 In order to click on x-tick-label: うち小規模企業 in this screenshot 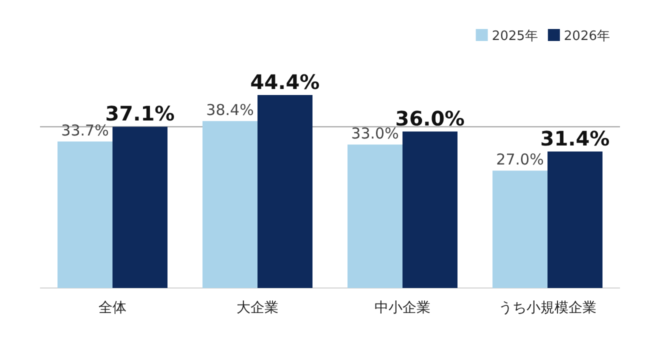, I will do `click(547, 308)`.